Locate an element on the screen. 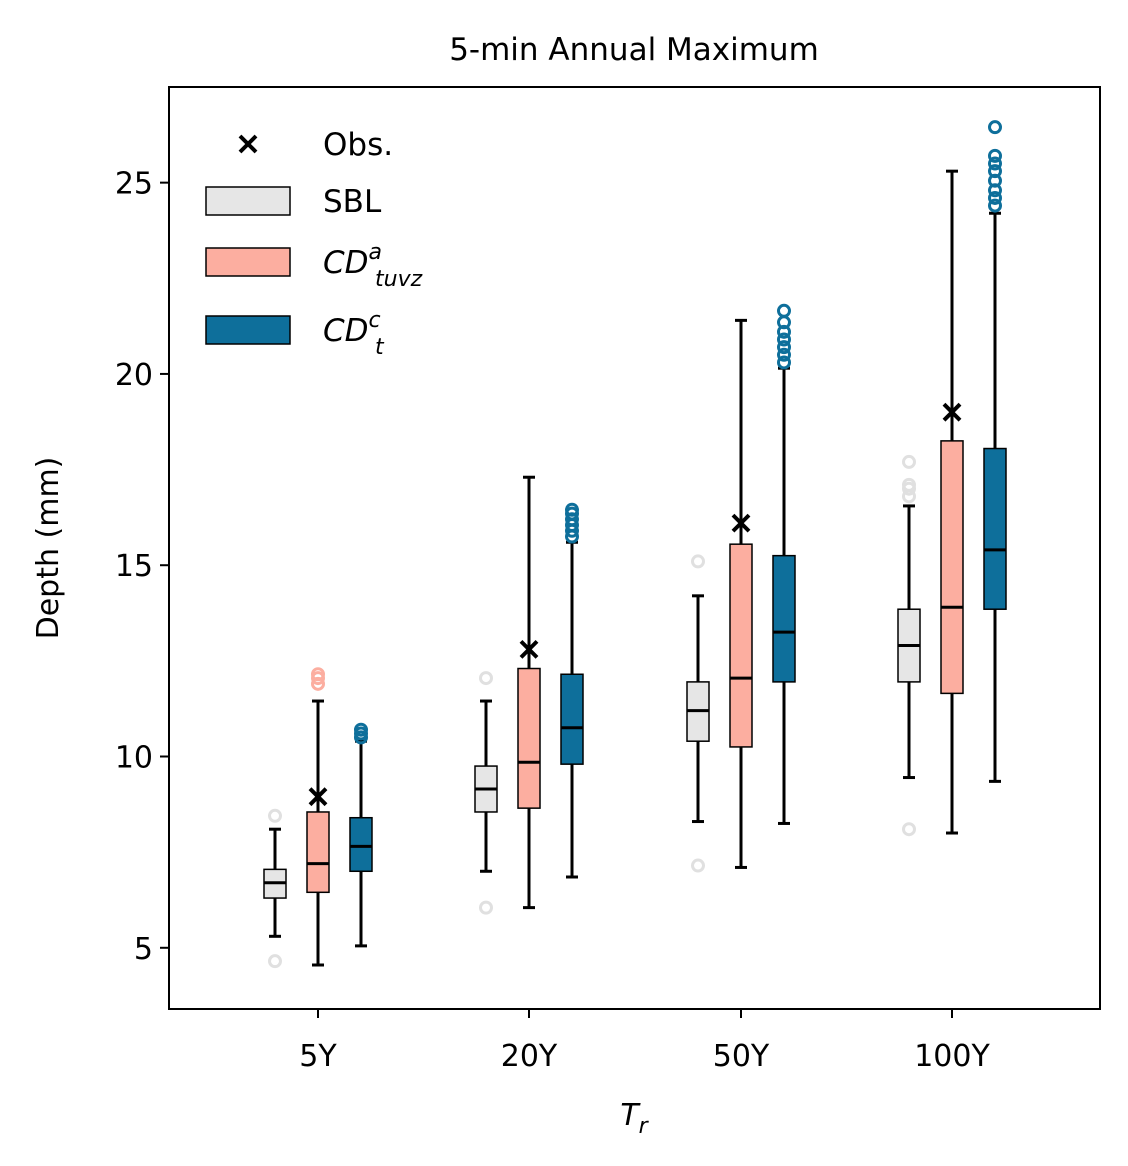 The image size is (1128, 1166). x-axis-label-subscript: r is located at coordinates (644, 1126).